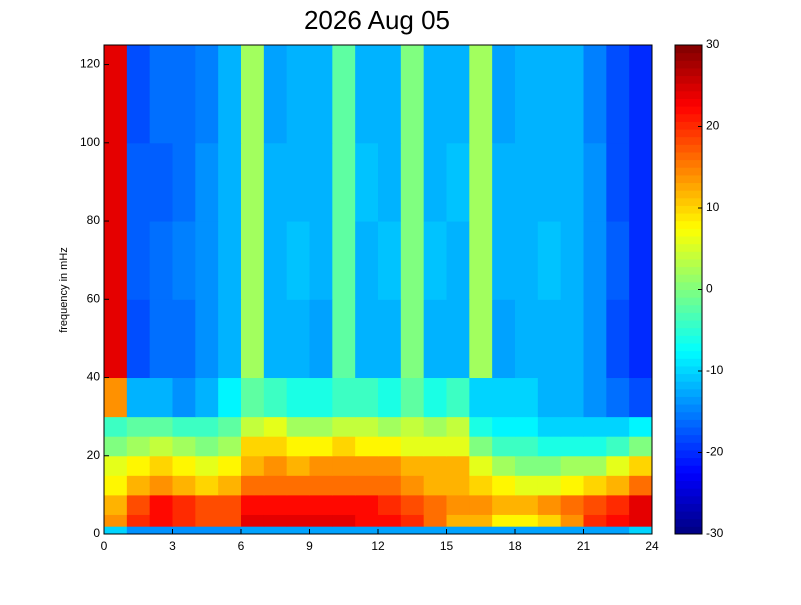 This screenshot has height=605, width=801. What do you see at coordinates (377, 20) in the screenshot?
I see `chart-title: 2026 Aug 05` at bounding box center [377, 20].